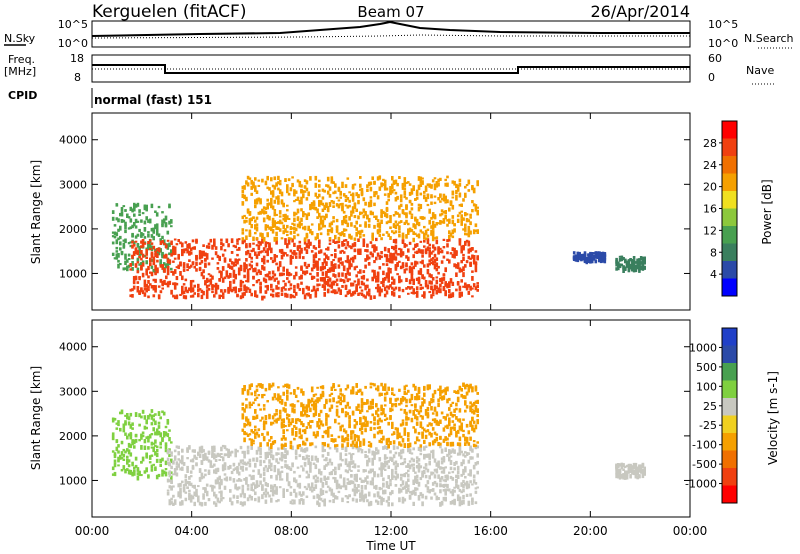 This screenshot has height=554, width=800. I want to click on velocity-ylabel: Slant Range [km], so click(36, 418).